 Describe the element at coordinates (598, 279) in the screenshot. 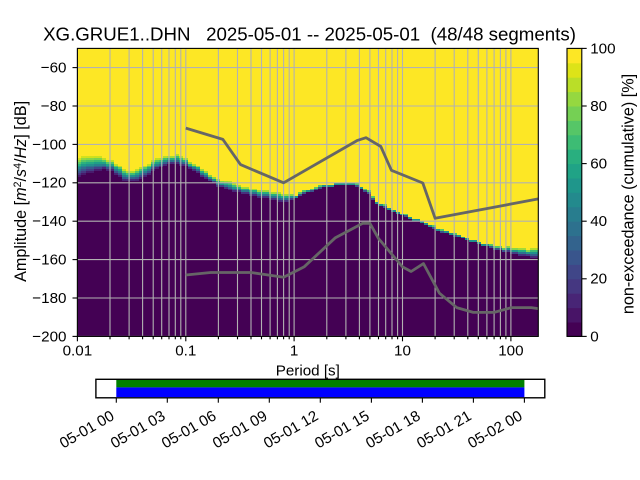

I see `svg-text: 20` at that location.